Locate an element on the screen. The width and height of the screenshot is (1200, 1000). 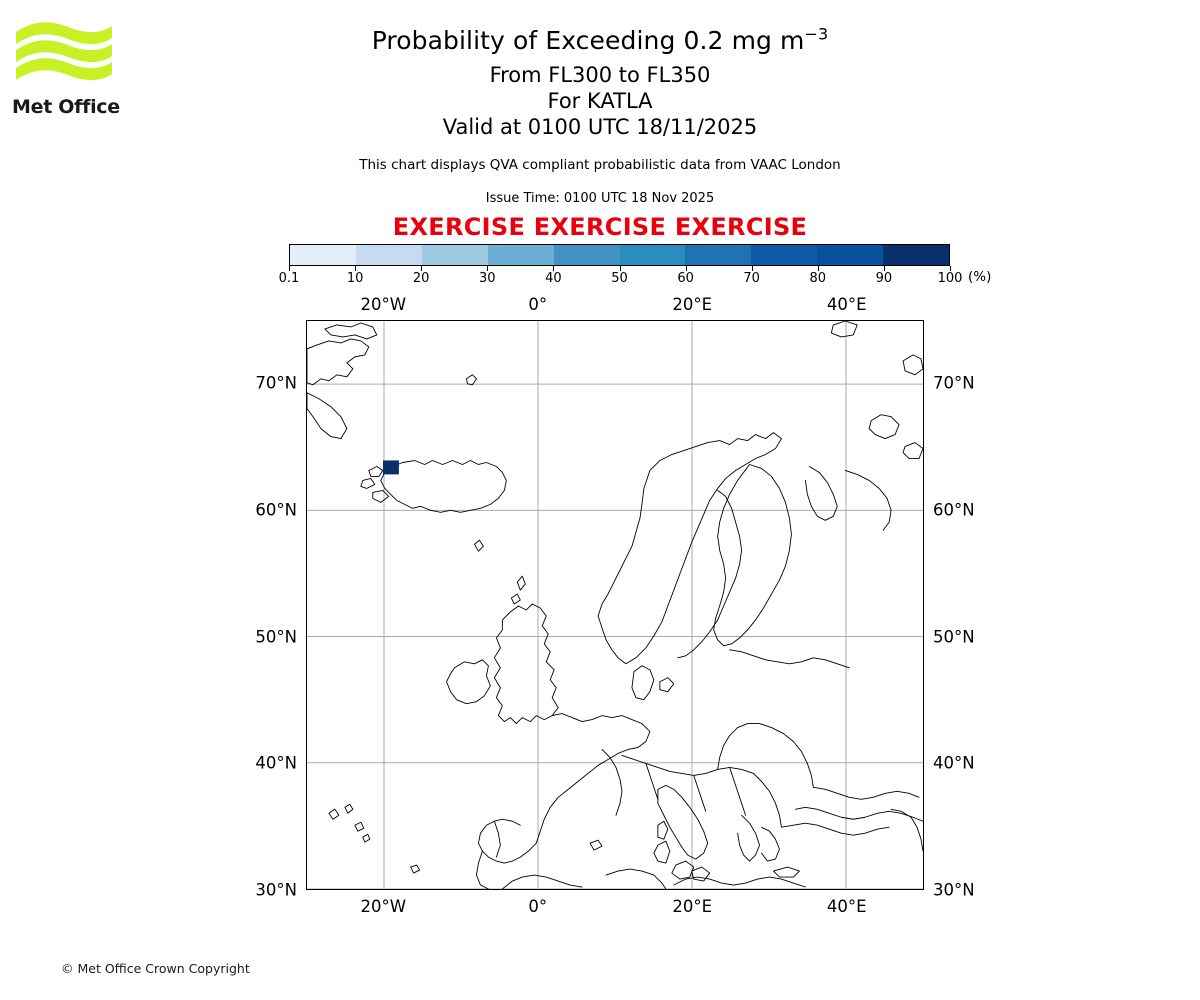
page-title: Probability of Exceeding 0.2 mg m−3 is located at coordinates (600, 40).